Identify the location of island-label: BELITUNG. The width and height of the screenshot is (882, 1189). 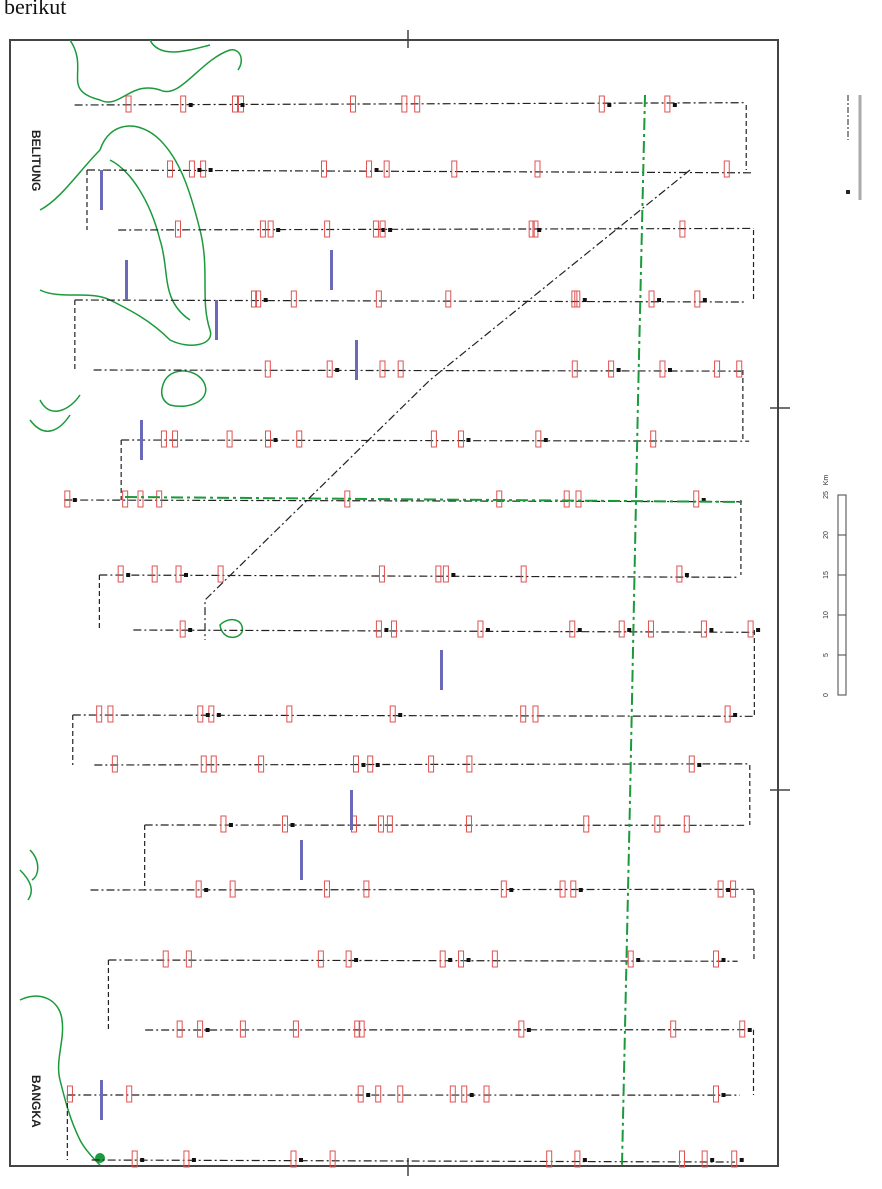
(36, 160).